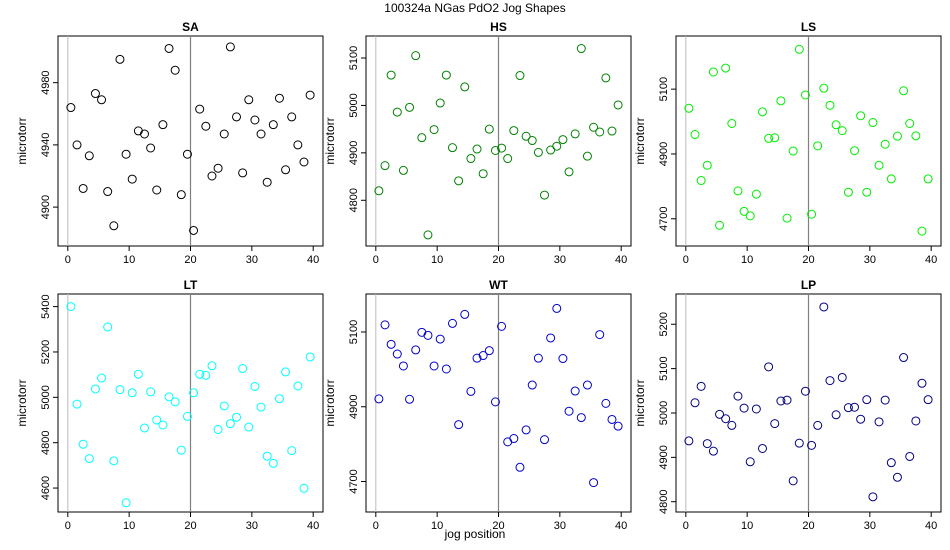  What do you see at coordinates (808, 285) in the screenshot?
I see `panel-title: LP` at bounding box center [808, 285].